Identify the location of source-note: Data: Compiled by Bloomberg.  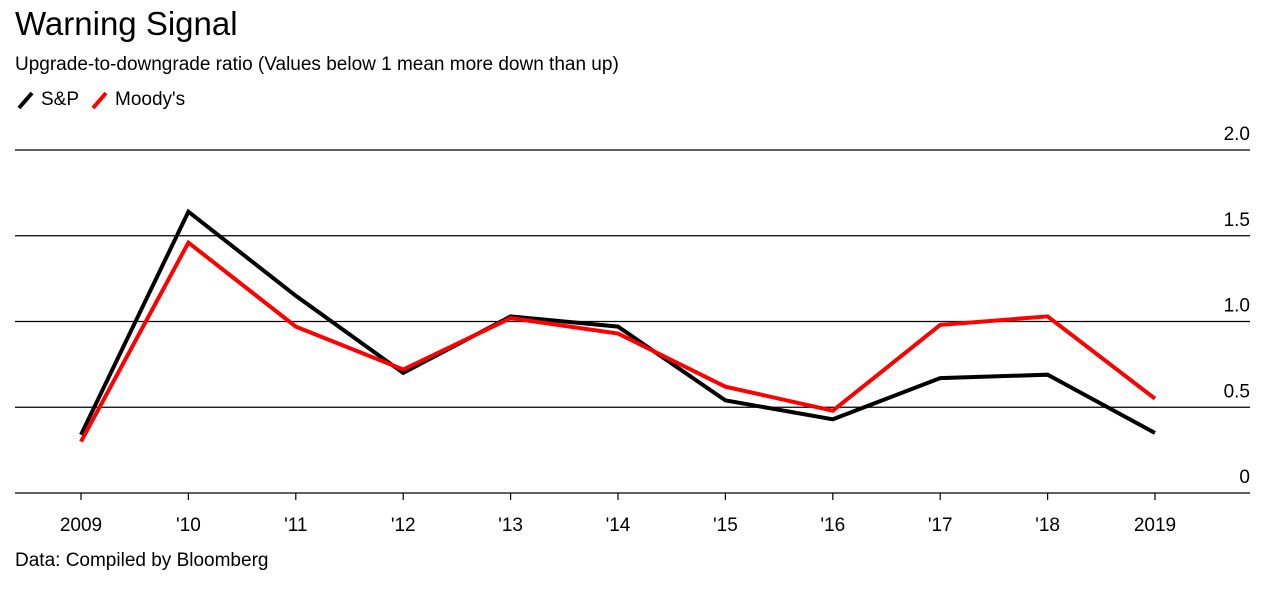
(142, 560).